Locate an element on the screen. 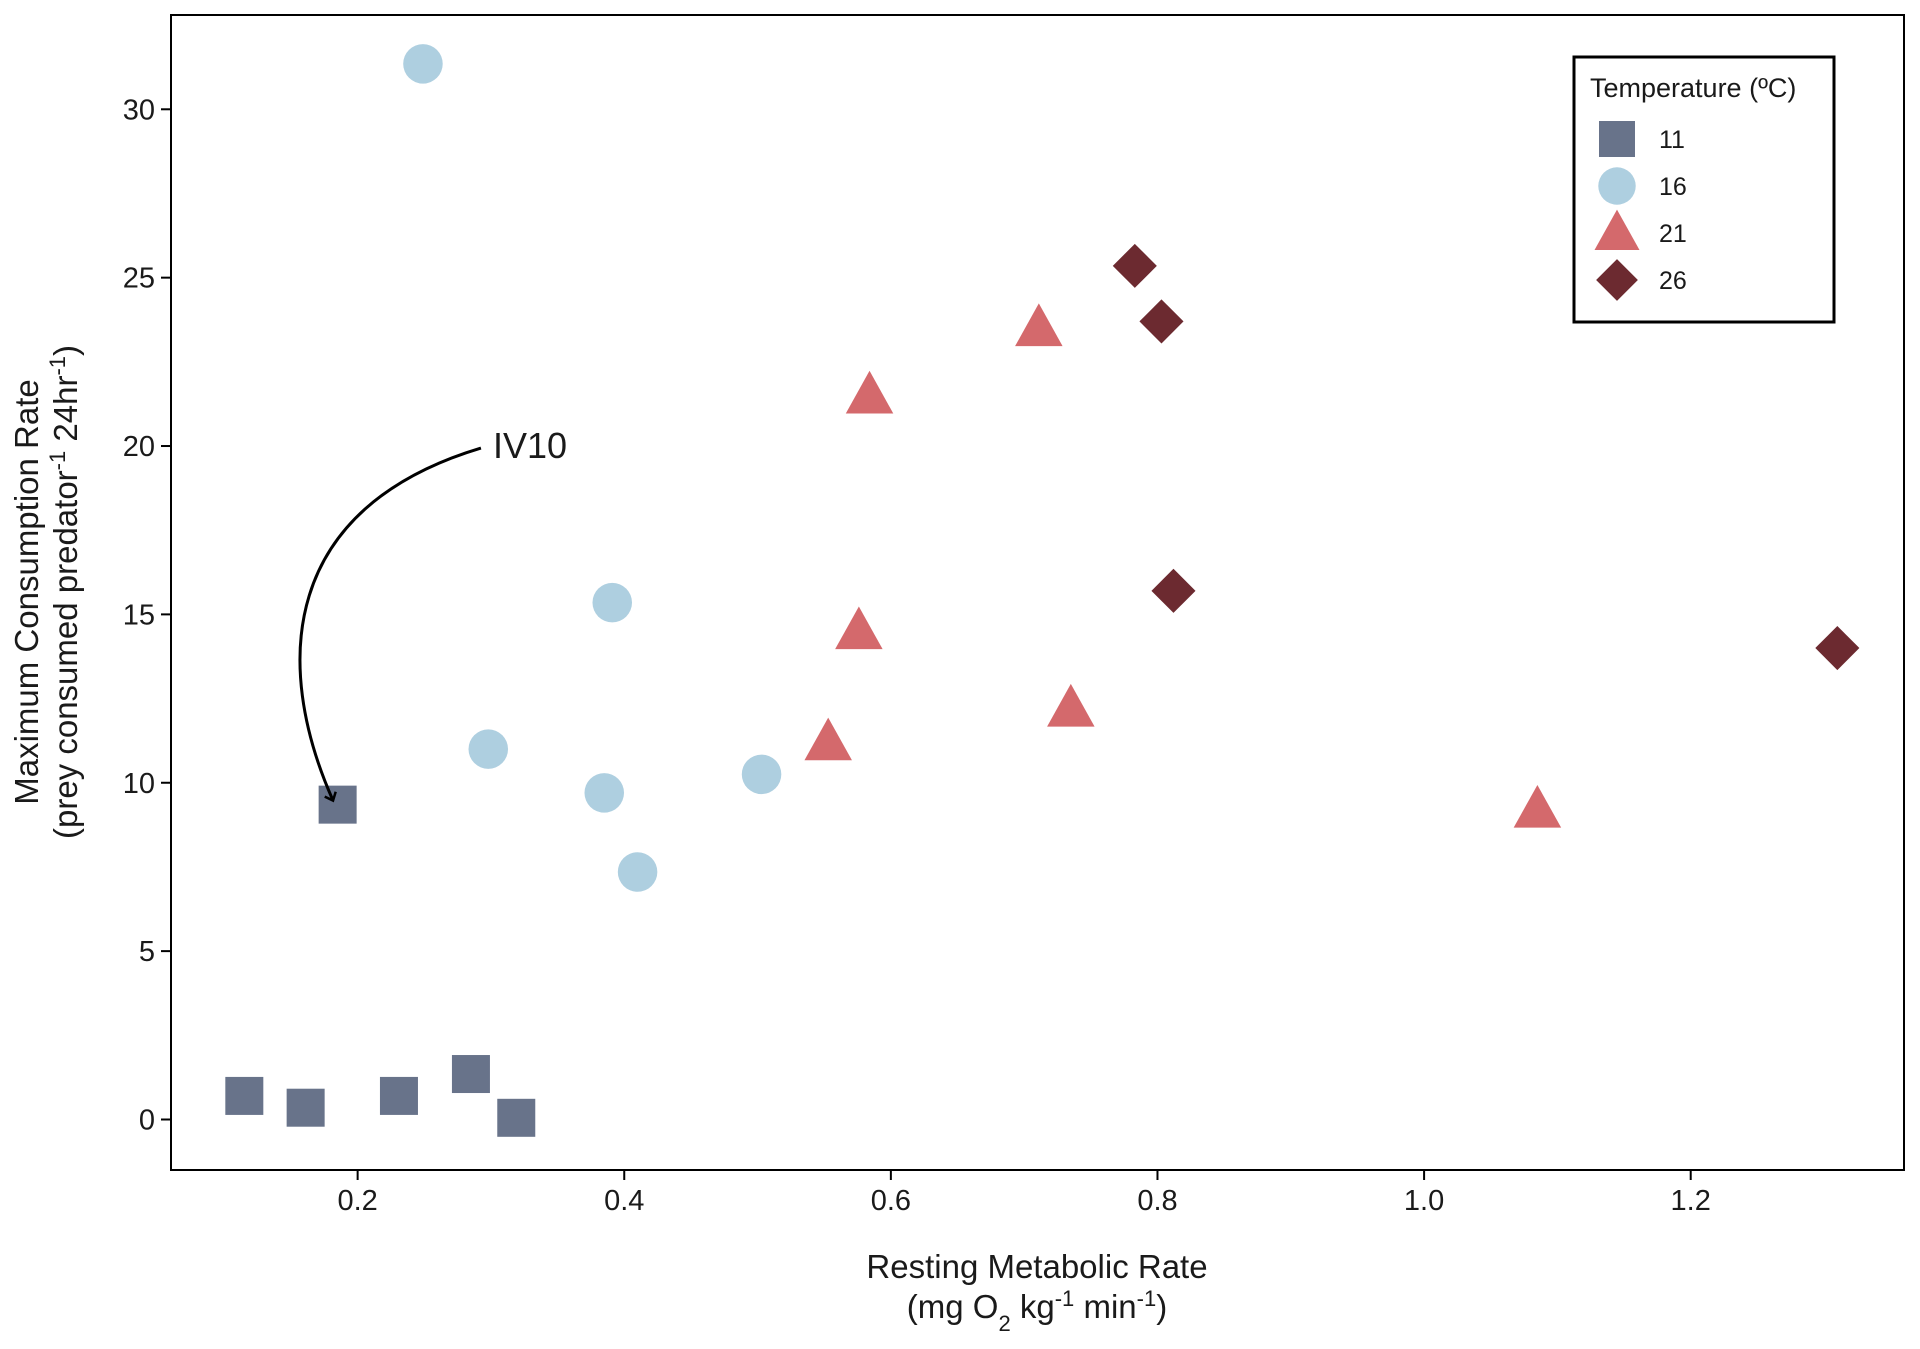  legend-key-circle is located at coordinates (1617, 186).